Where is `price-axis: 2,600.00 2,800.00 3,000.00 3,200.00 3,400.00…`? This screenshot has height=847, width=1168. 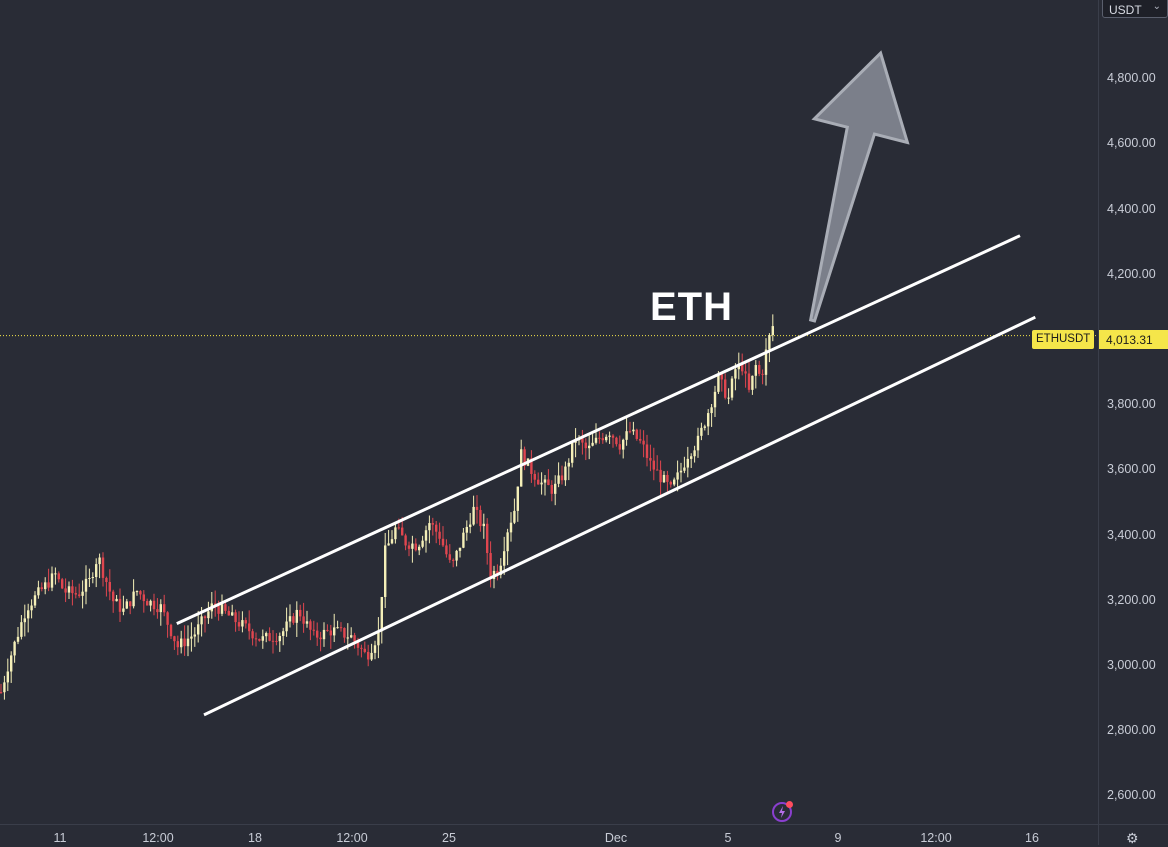
price-axis: 2,600.00 2,800.00 3,000.00 3,200.00 3,400.00… is located at coordinates (1133, 412).